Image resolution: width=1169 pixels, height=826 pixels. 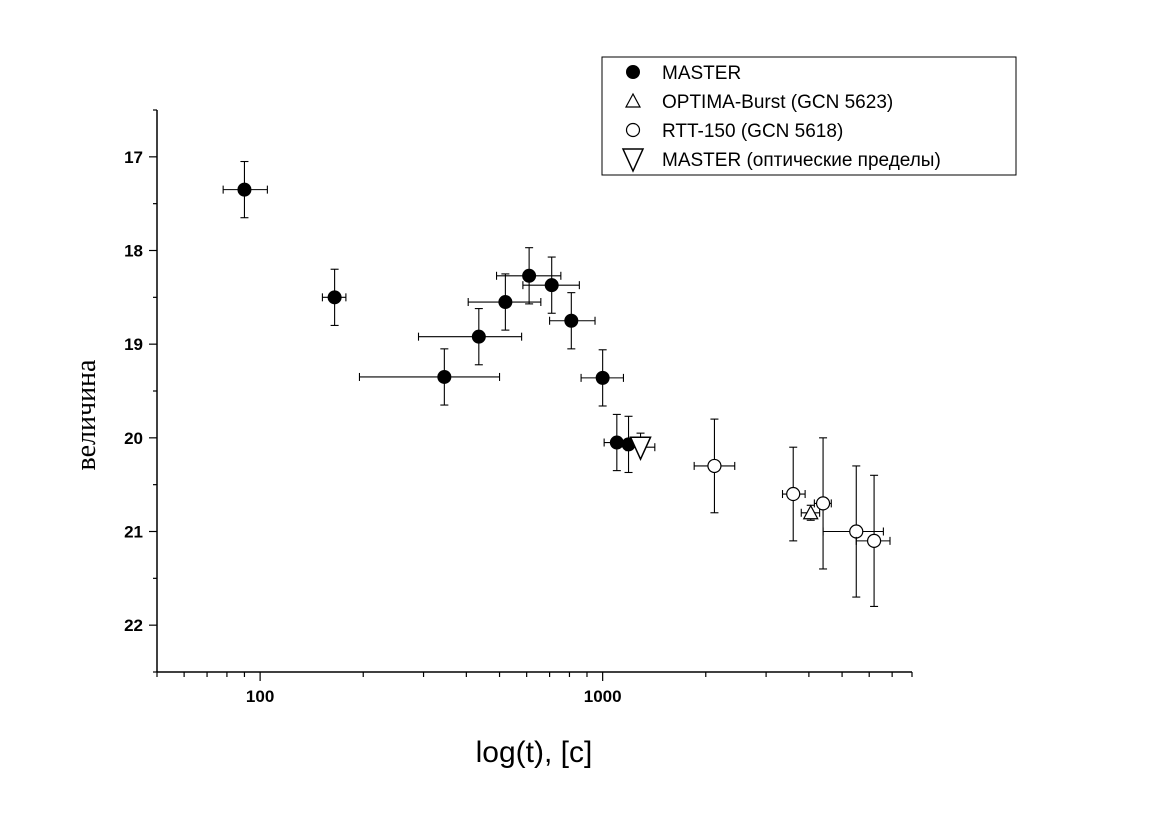 I want to click on legend-item: OPTIMA-Burst (GCN 5623), so click(x=758, y=102).